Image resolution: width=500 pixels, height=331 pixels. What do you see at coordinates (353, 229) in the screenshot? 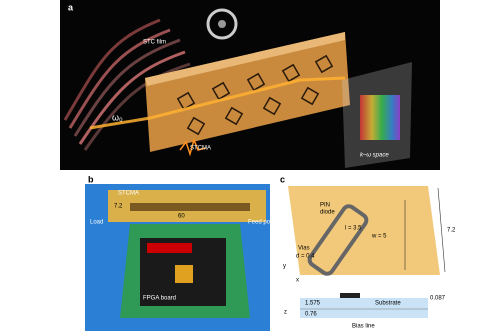
I see `length-label: l = 3.5` at bounding box center [353, 229].